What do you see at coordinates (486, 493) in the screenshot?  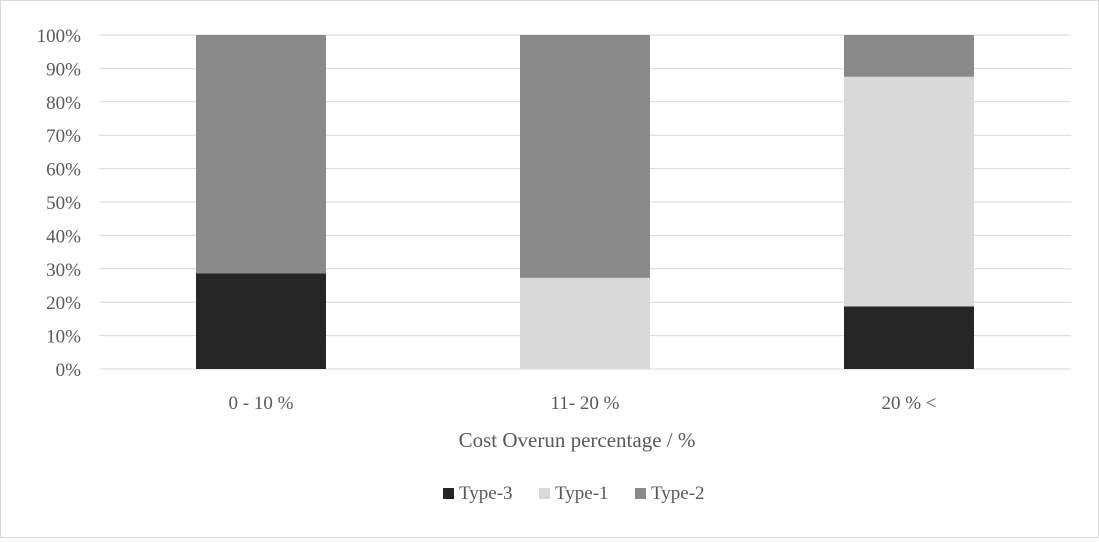 I see `legend-label-type-3: Type-3` at bounding box center [486, 493].